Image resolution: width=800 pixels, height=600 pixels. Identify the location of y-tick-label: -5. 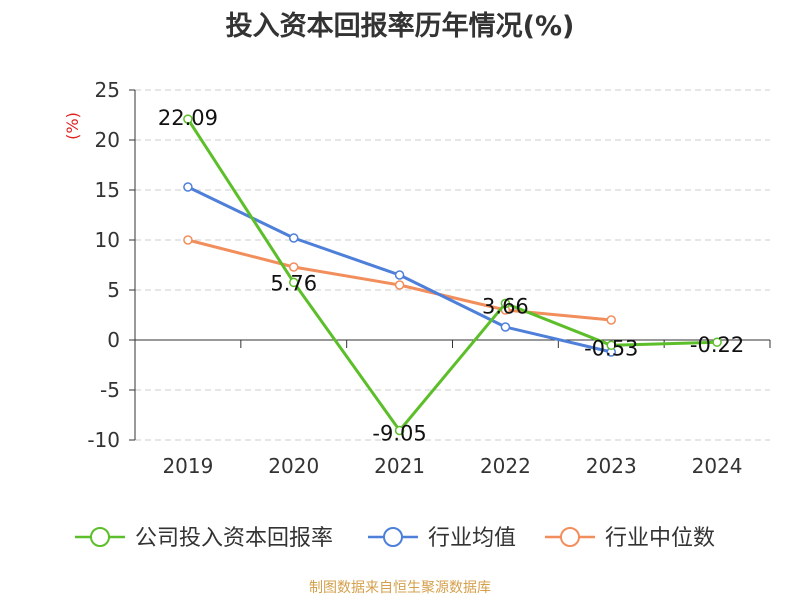
(110, 390).